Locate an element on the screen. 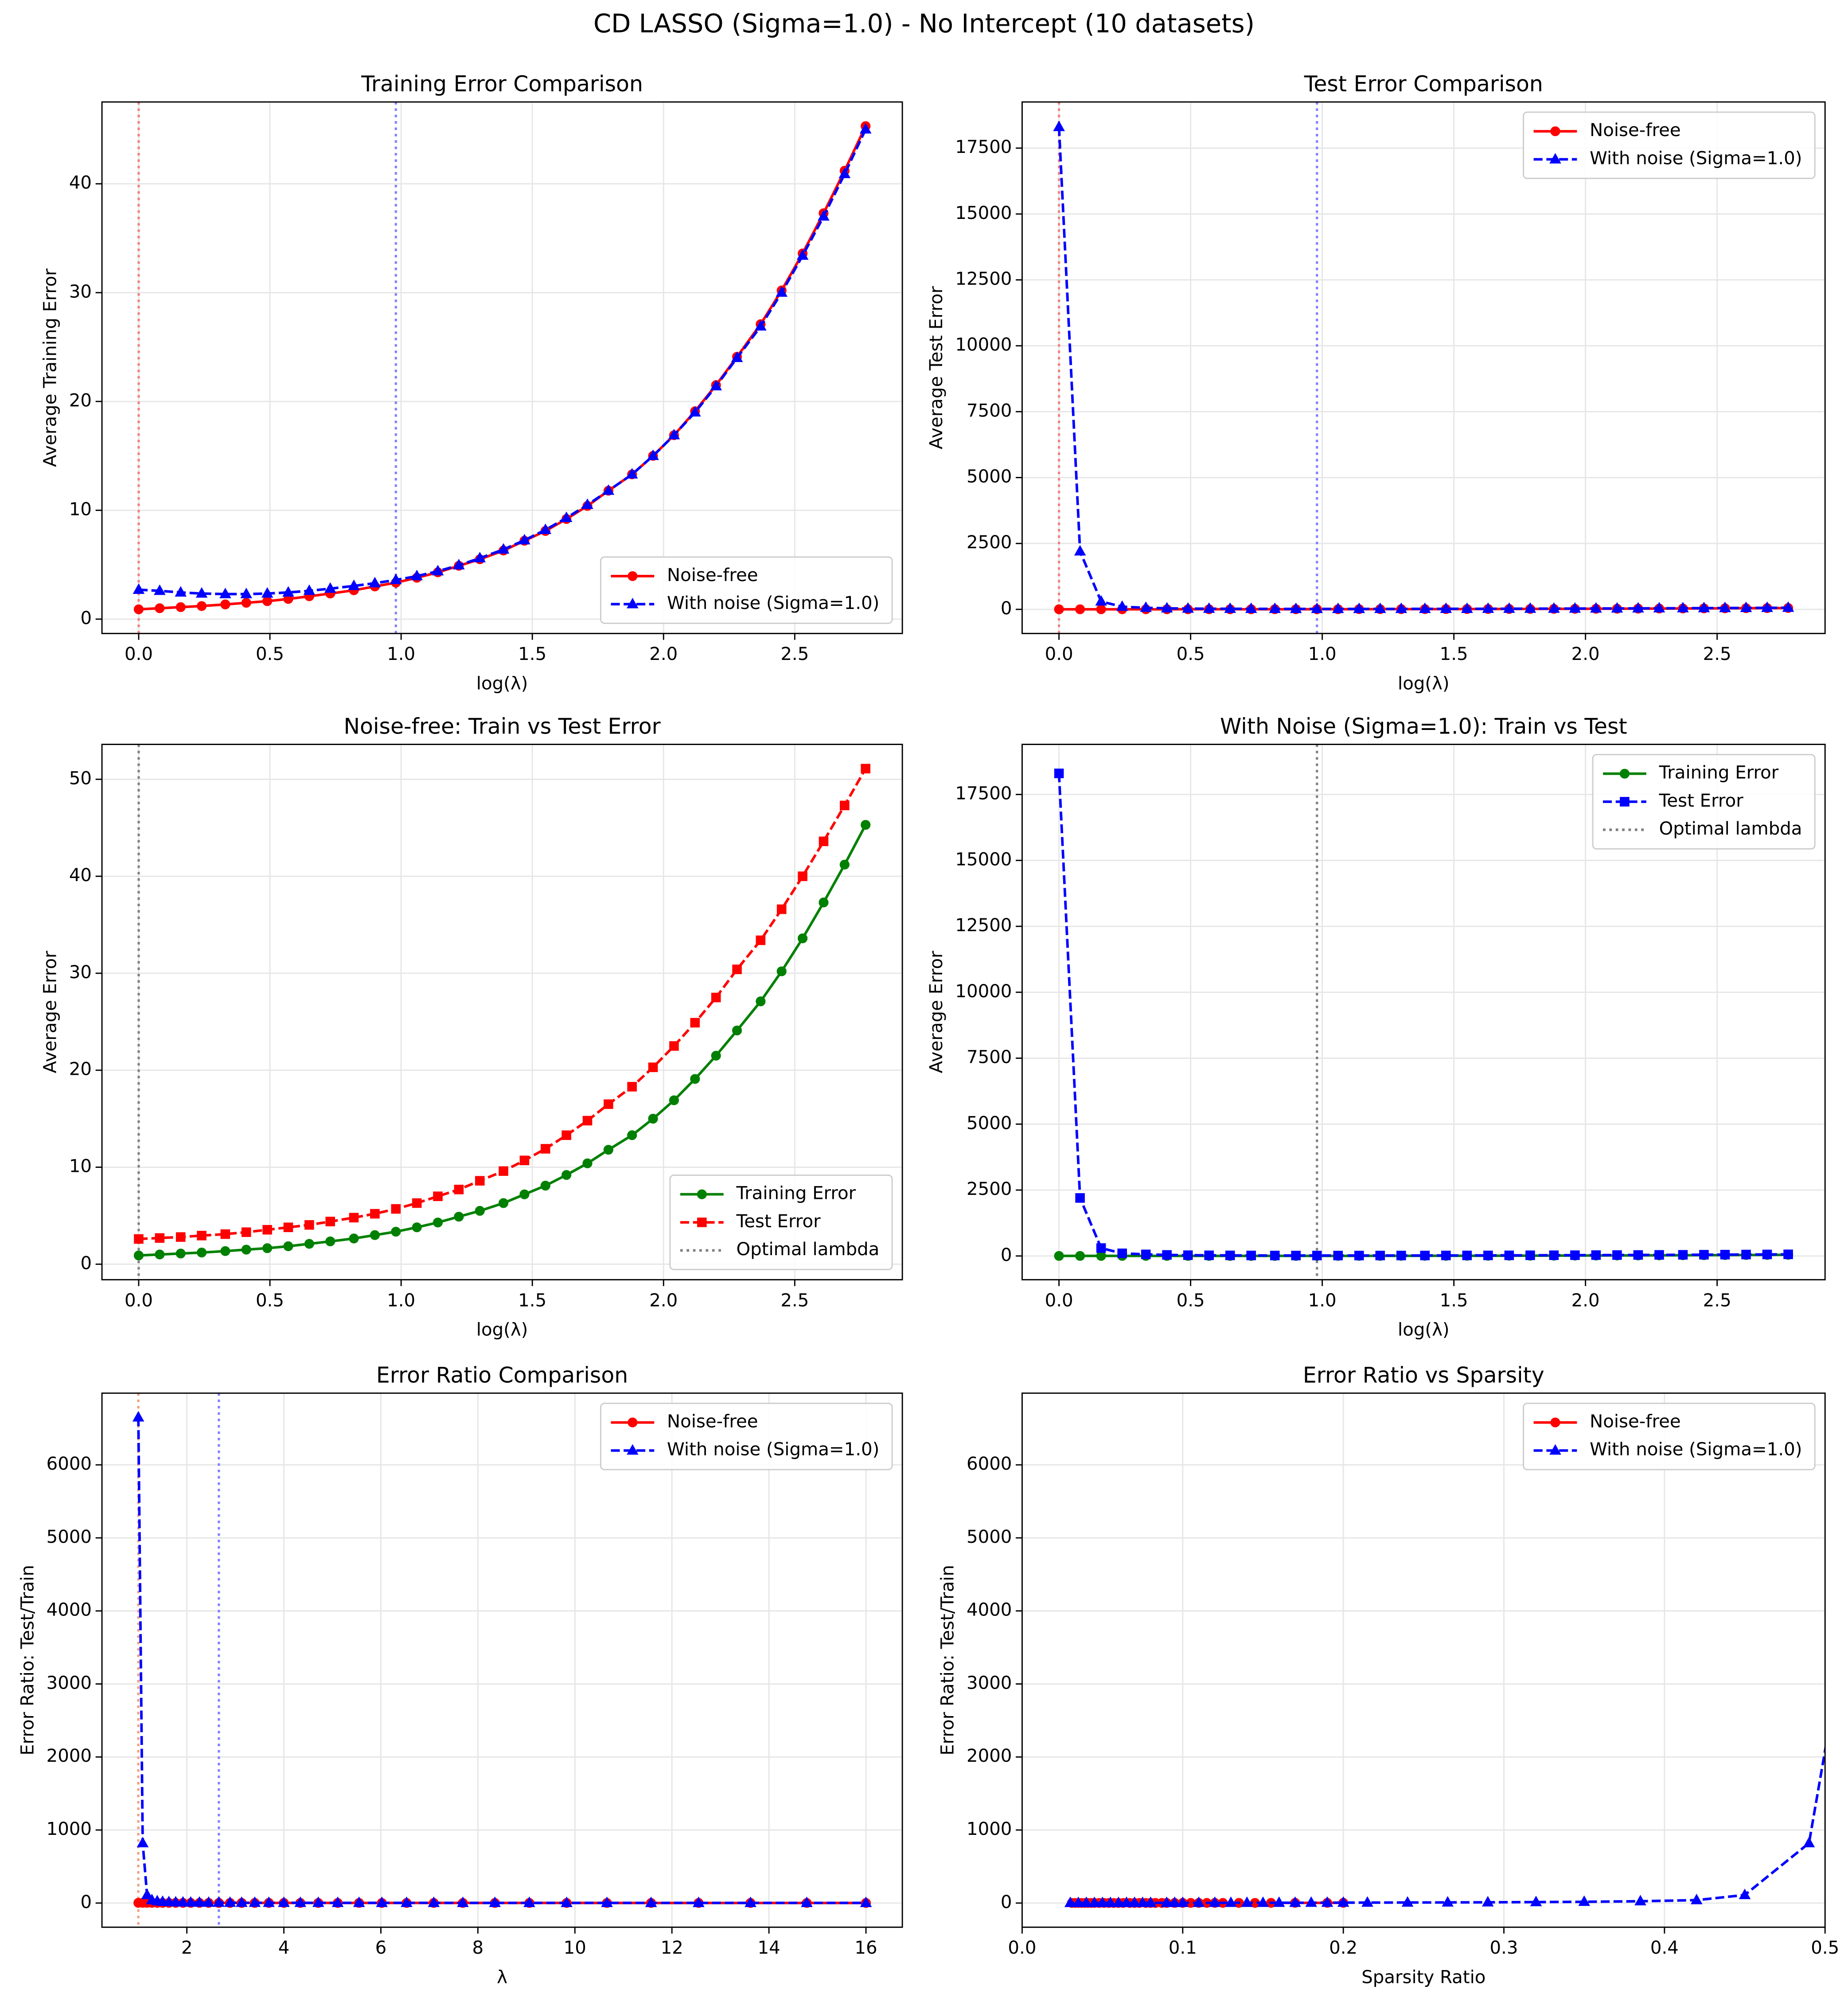  y-tick-label: 10 is located at coordinates (80, 509).